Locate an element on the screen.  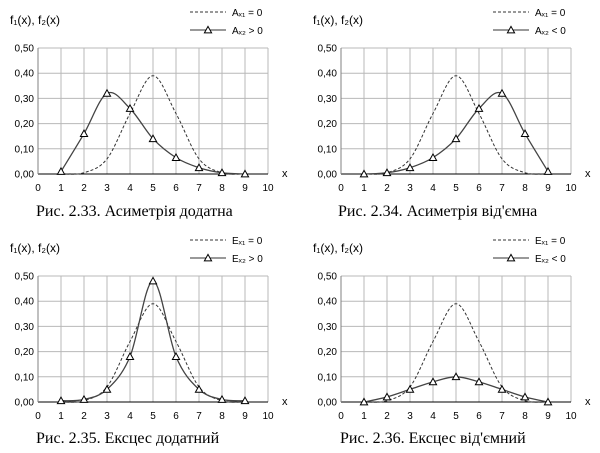
legend-label: Eₓ₁ = 0 is located at coordinates (247, 241).